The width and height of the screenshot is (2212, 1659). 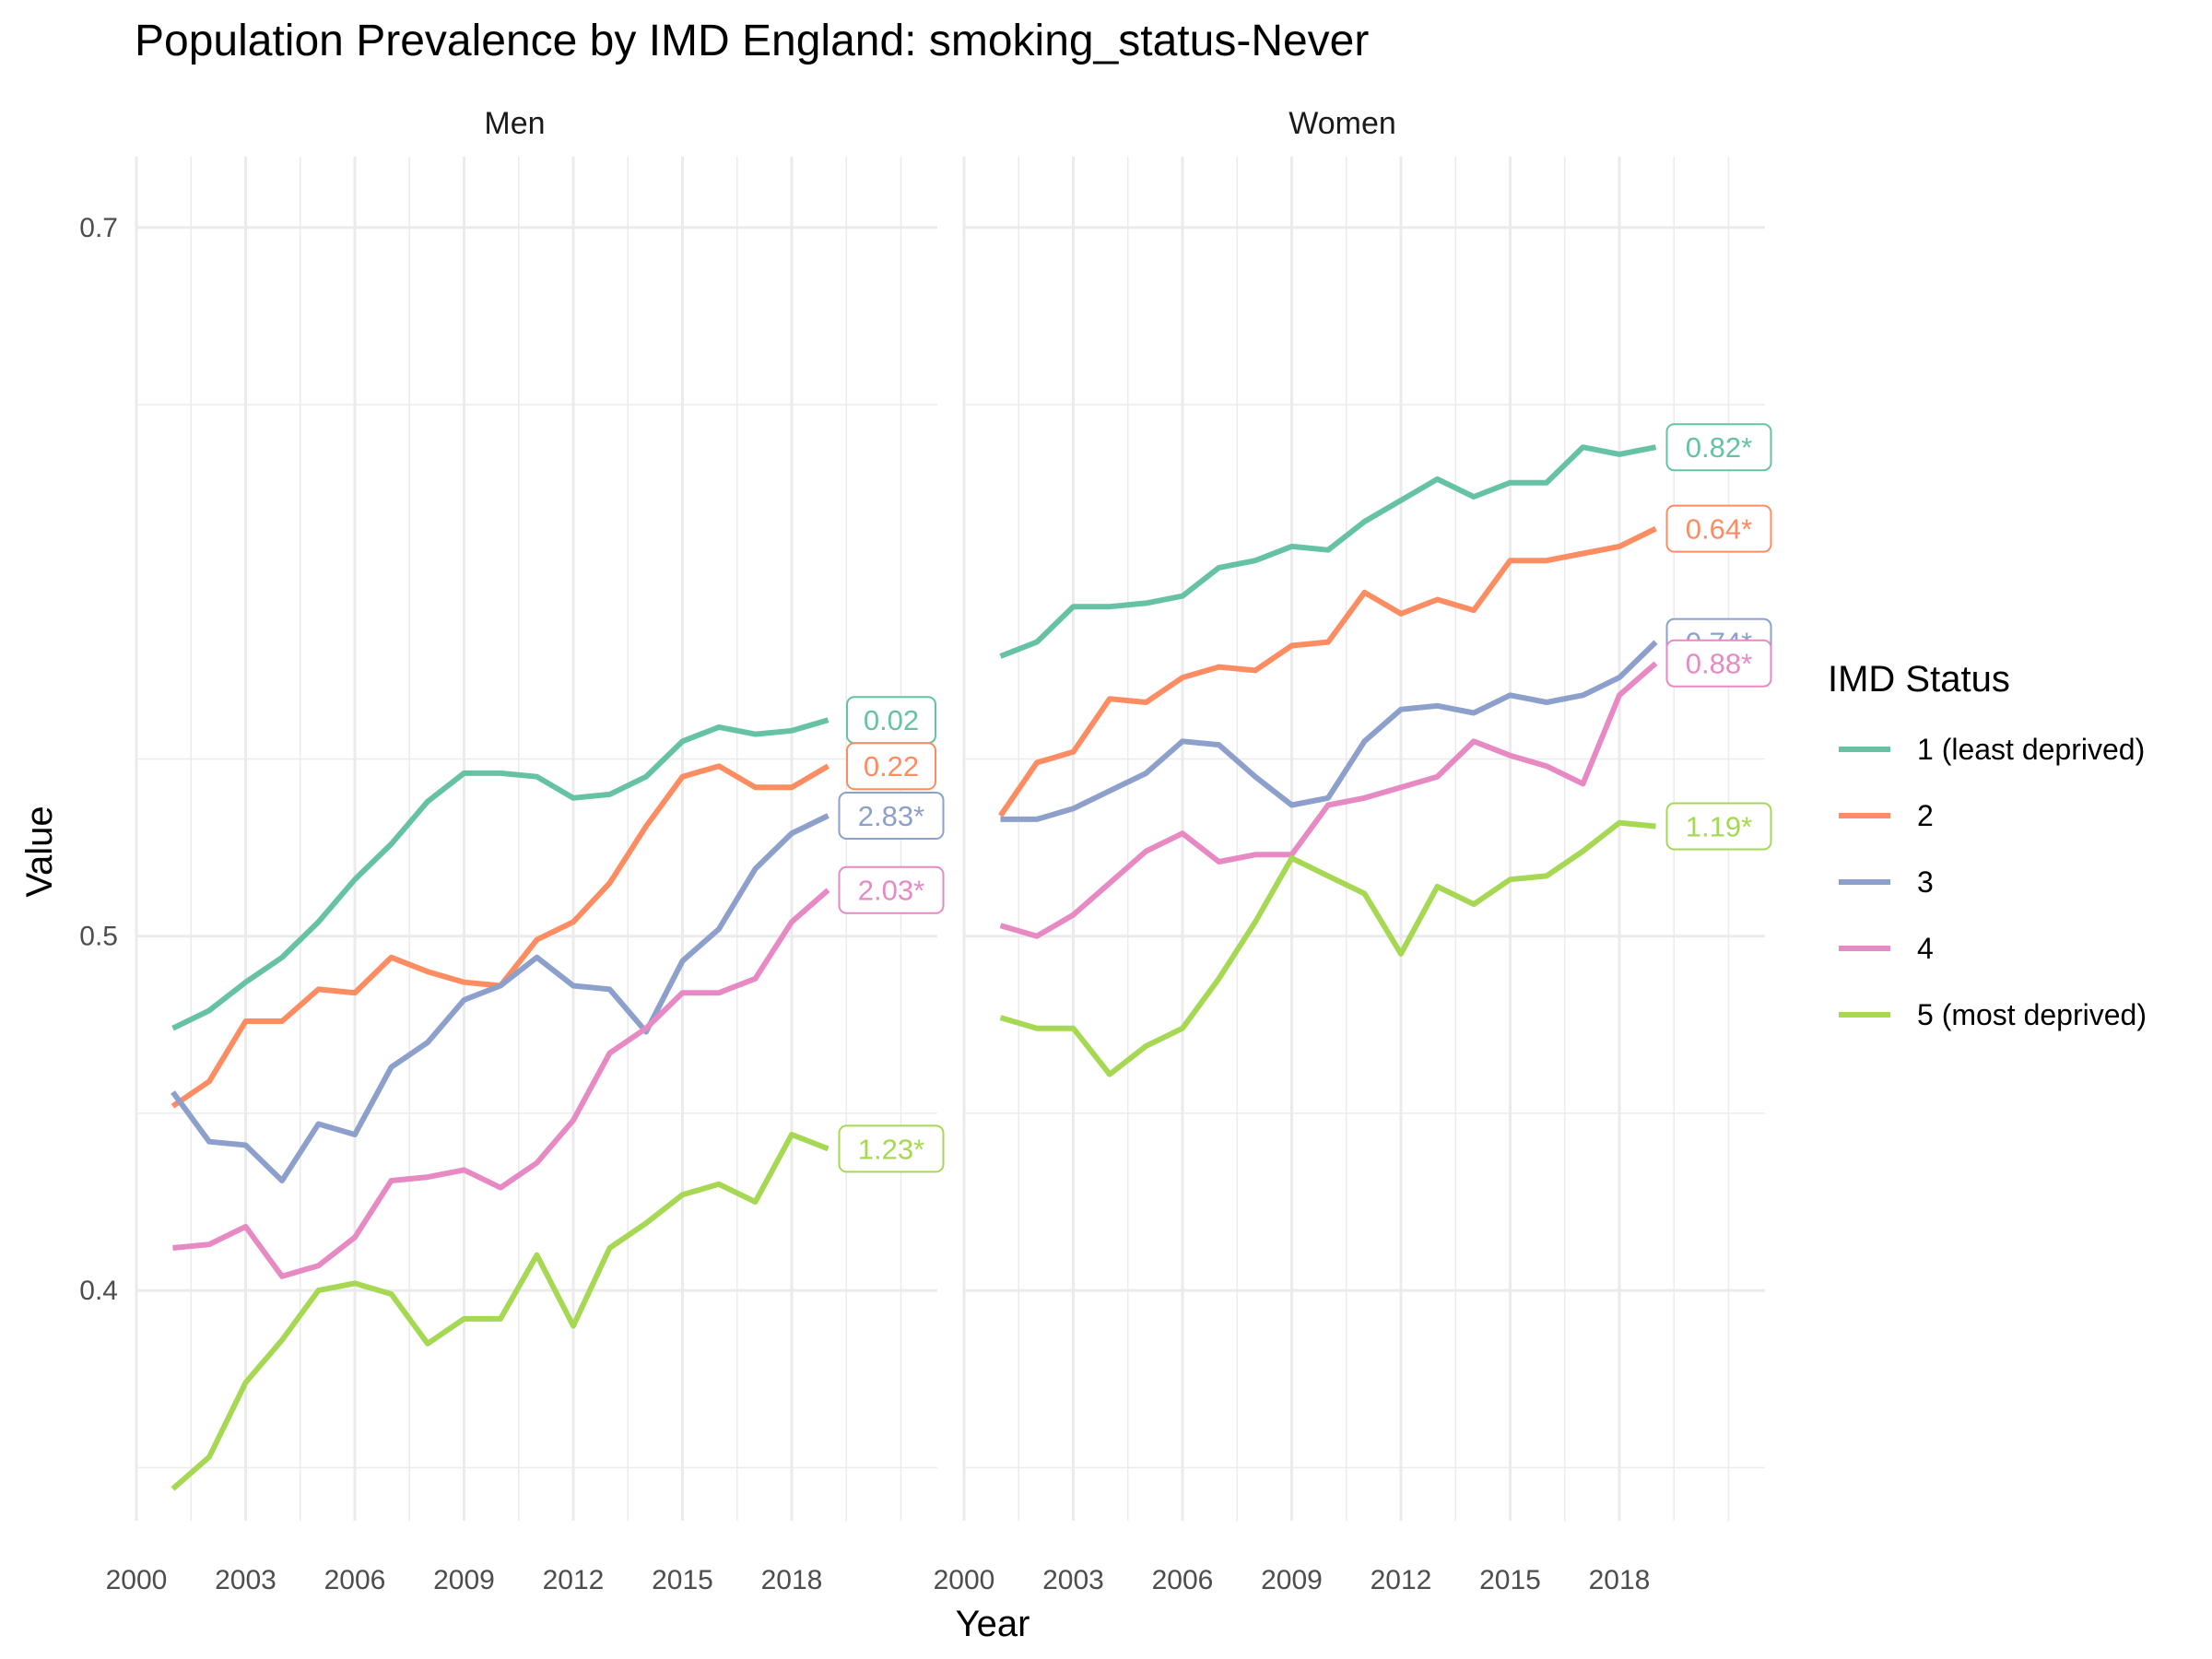 I want to click on legend-label: 2, so click(x=1925, y=815).